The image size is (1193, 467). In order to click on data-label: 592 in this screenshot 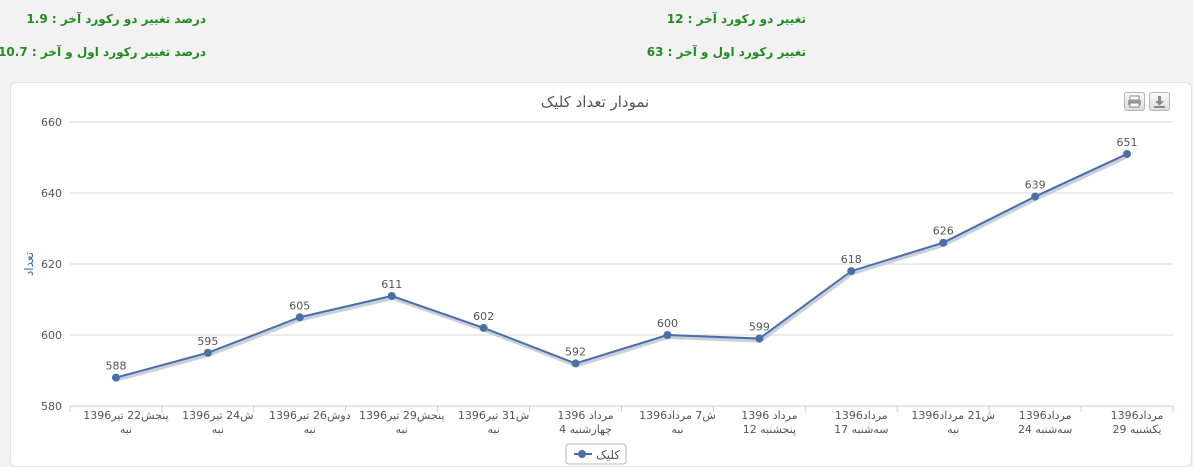, I will do `click(575, 351)`.